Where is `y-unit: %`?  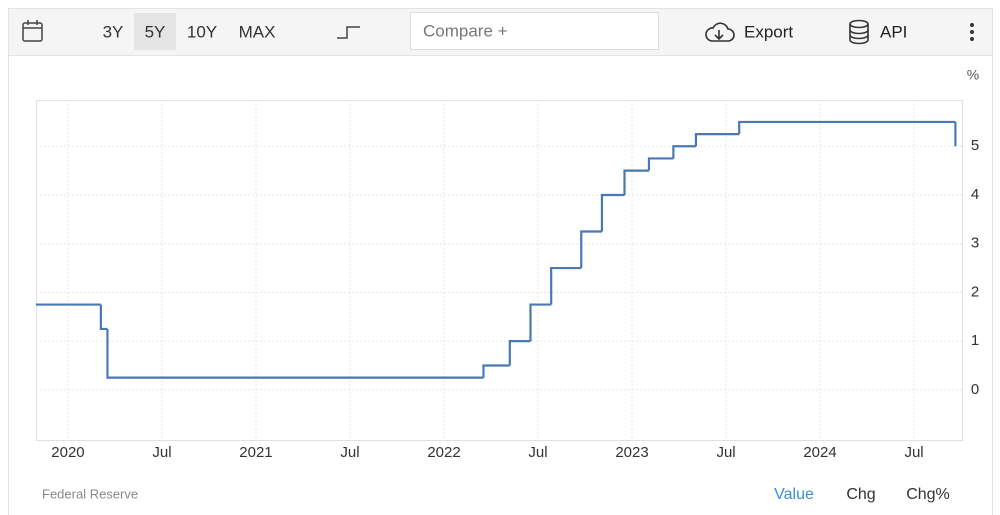 y-unit: % is located at coordinates (973, 75).